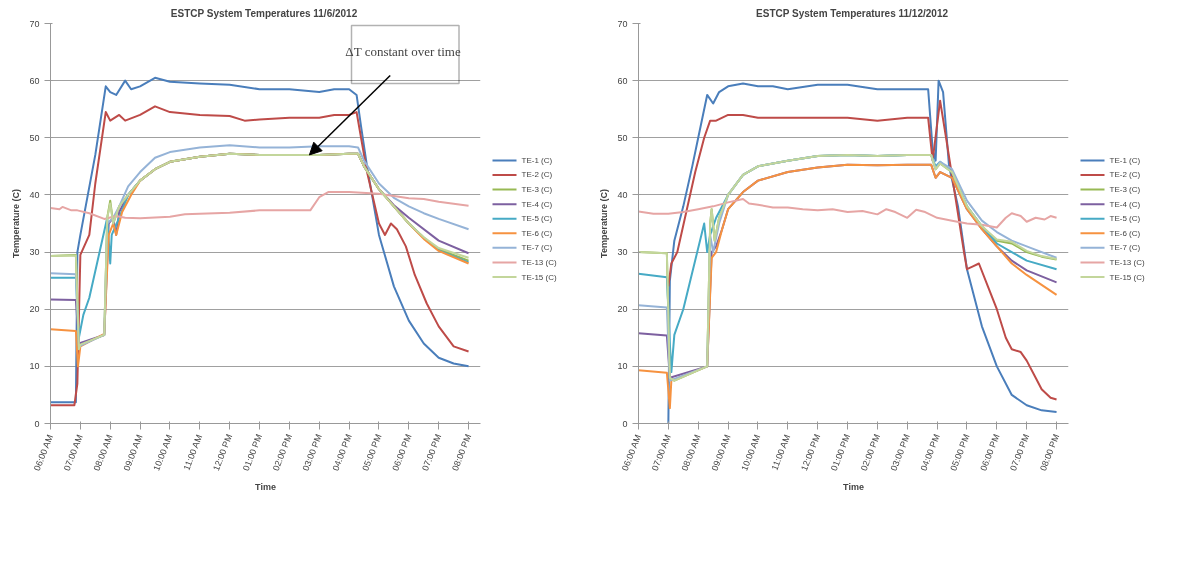  I want to click on annotation: ΔT constant over time, so click(403, 51).